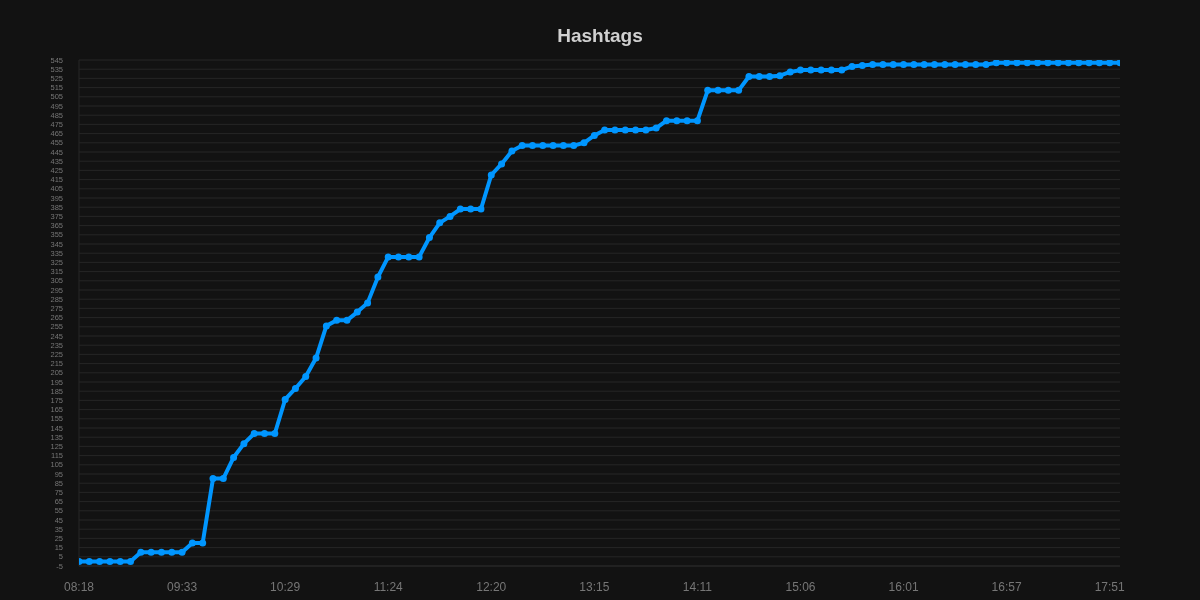 Image resolution: width=1200 pixels, height=600 pixels. I want to click on x-tick-label: 16:57, so click(1006, 586).